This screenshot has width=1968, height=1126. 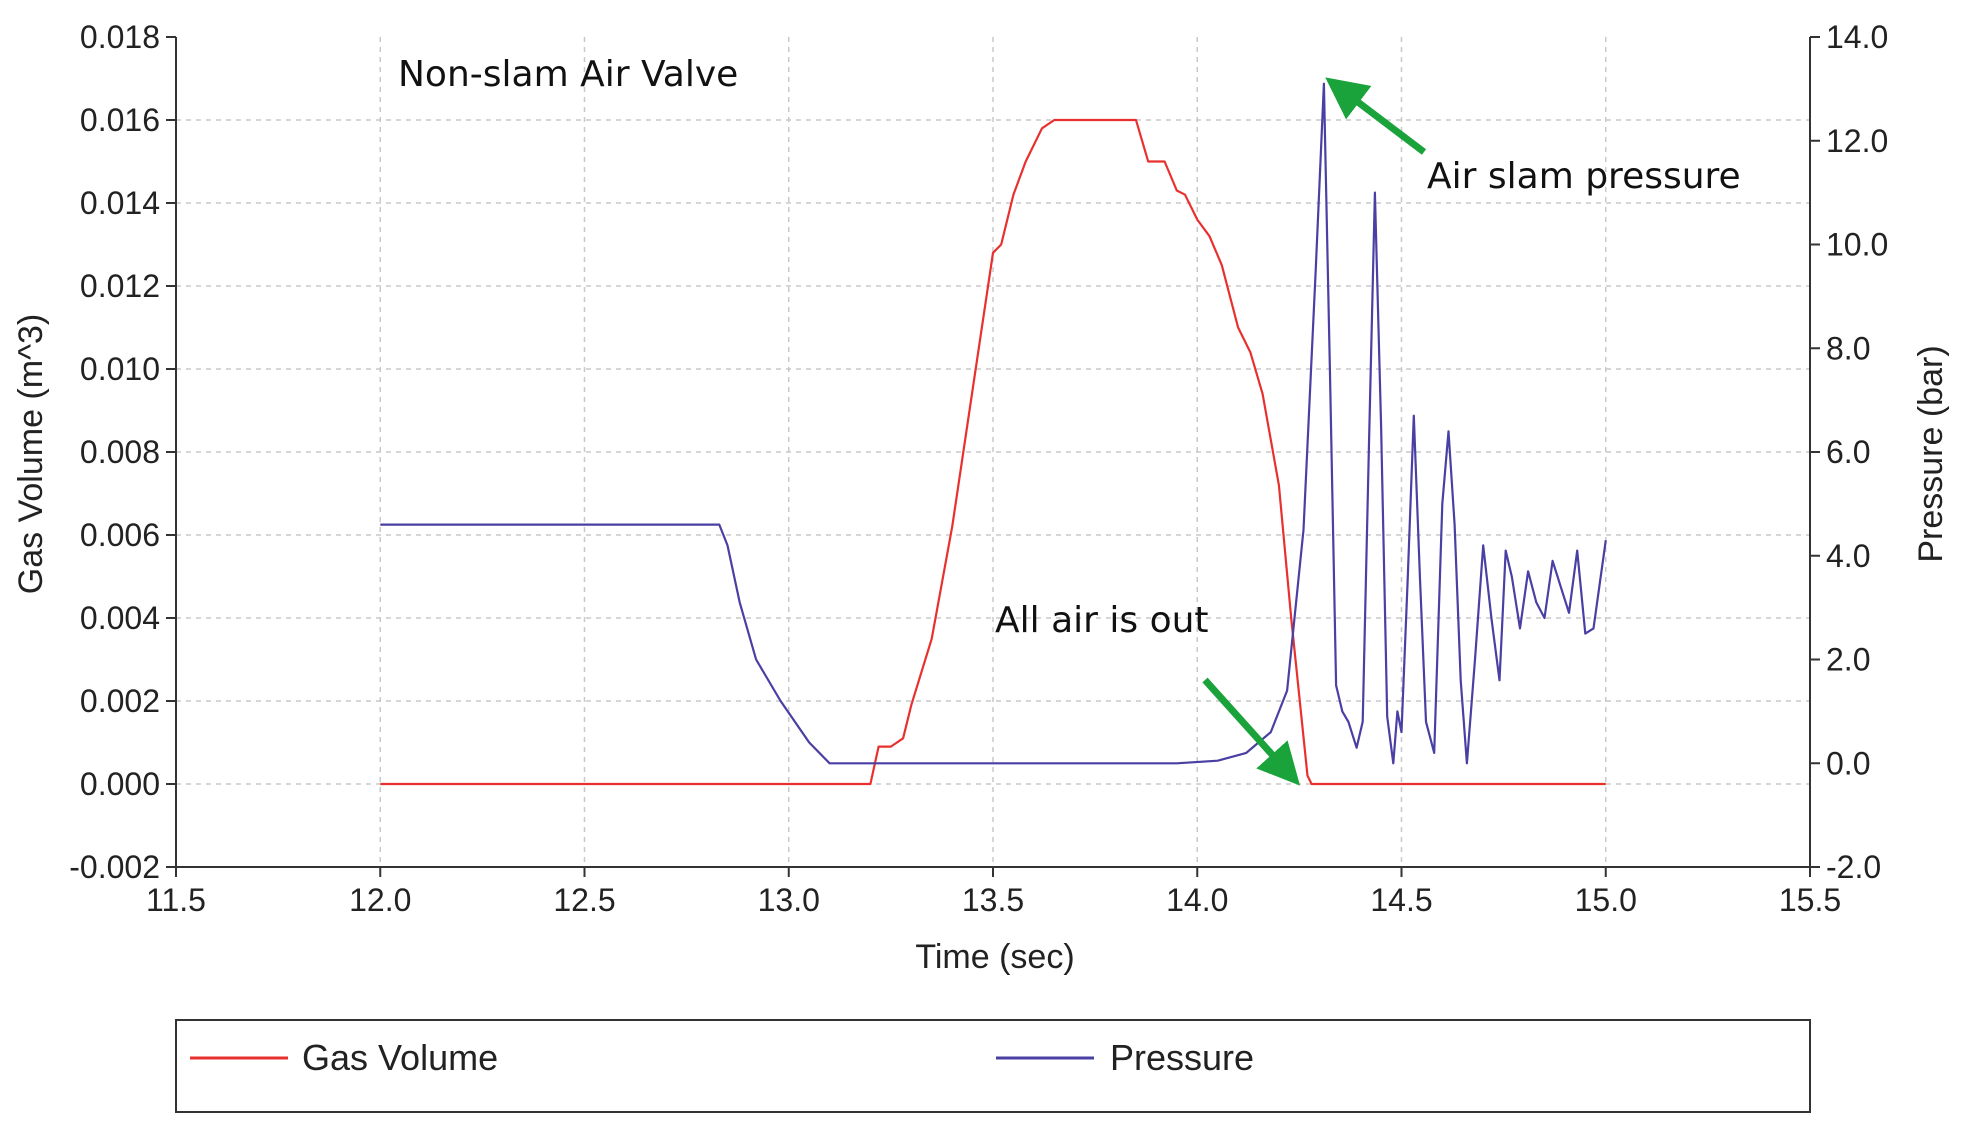 What do you see at coordinates (994, 957) in the screenshot?
I see `x-axis-label: Time (sec)` at bounding box center [994, 957].